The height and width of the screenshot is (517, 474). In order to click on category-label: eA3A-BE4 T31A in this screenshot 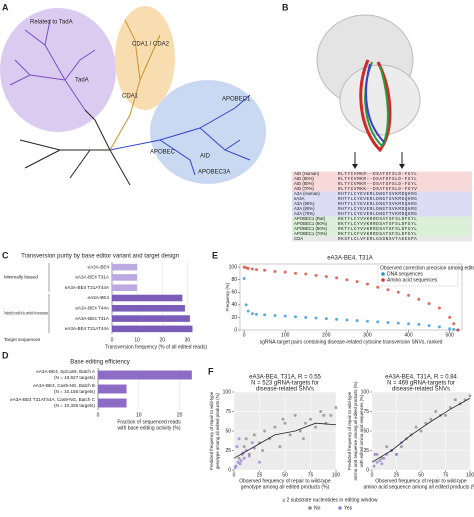, I will do `click(92, 277)`.